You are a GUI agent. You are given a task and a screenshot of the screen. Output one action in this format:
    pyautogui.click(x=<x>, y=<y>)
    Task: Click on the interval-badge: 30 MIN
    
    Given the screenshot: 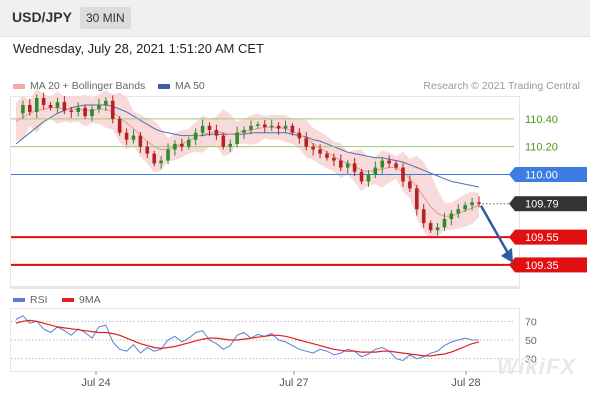 What is the action you would take?
    pyautogui.click(x=105, y=18)
    